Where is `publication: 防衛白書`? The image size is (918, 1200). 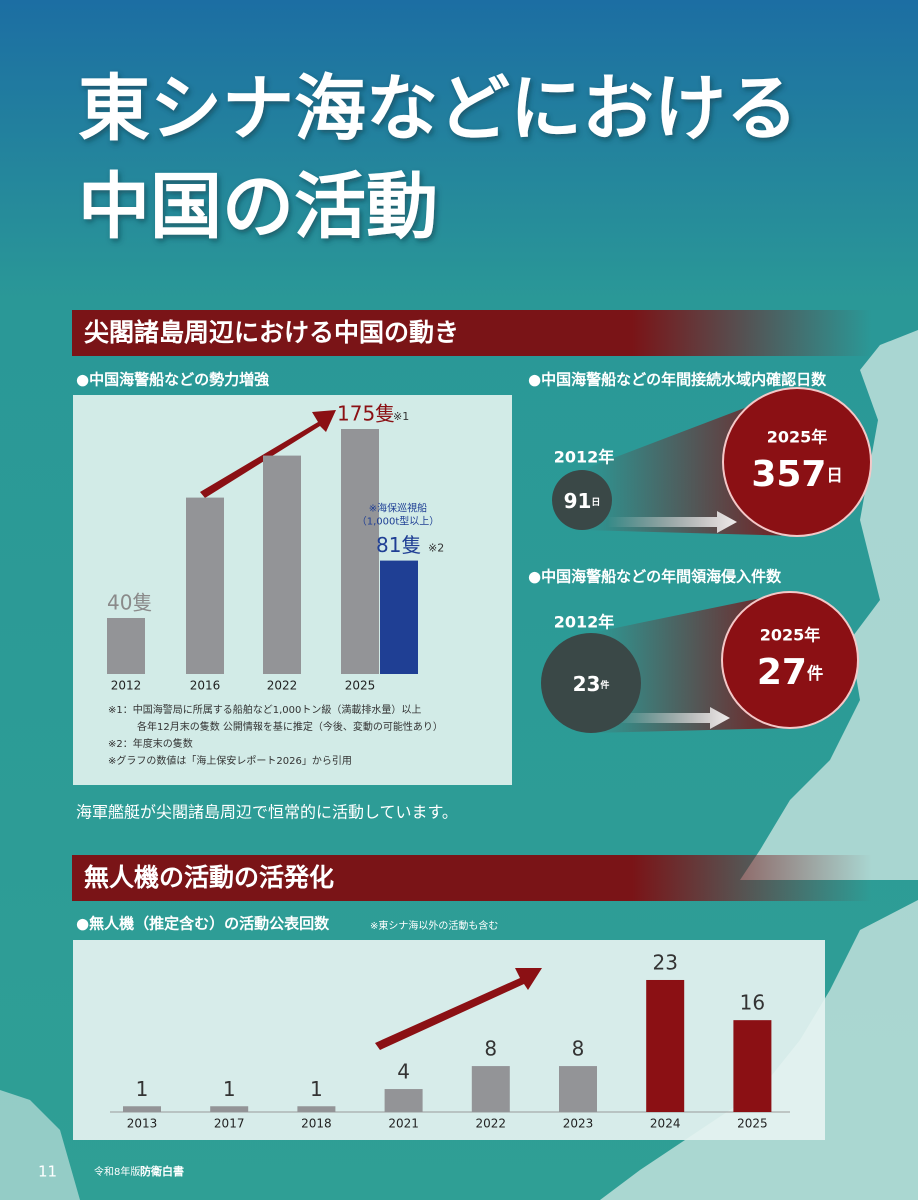 publication: 防衛白書 is located at coordinates (162, 1171).